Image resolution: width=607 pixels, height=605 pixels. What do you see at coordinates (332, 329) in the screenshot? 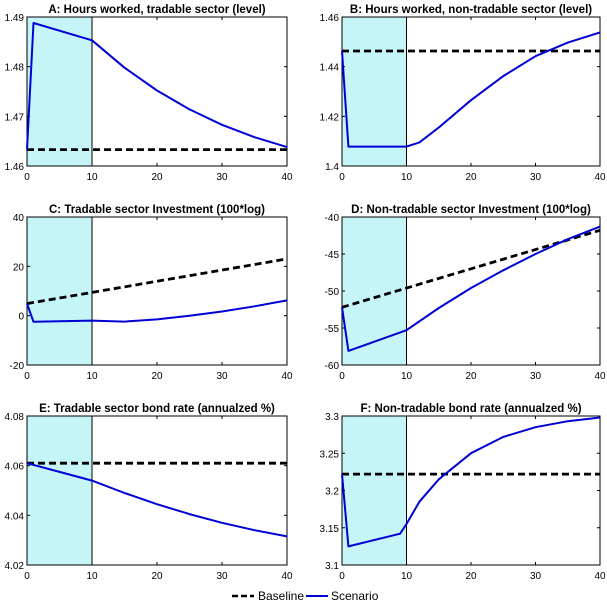
I see `y-tick-label: -55` at bounding box center [332, 329].